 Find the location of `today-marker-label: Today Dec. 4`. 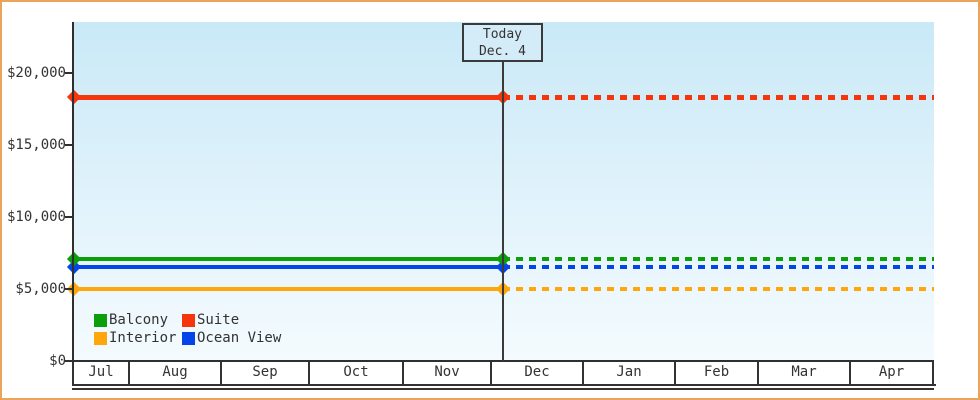

today-marker-label: Today Dec. 4 is located at coordinates (502, 42).